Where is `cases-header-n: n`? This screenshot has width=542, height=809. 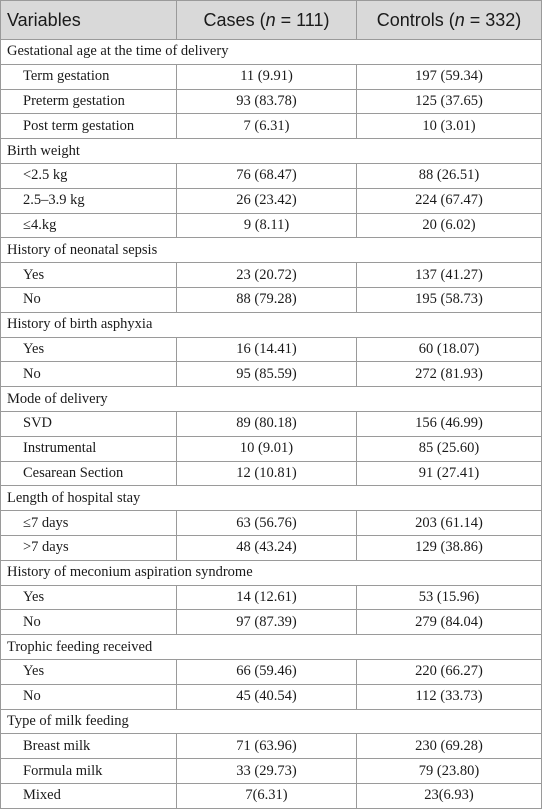 cases-header-n: n is located at coordinates (270, 19).